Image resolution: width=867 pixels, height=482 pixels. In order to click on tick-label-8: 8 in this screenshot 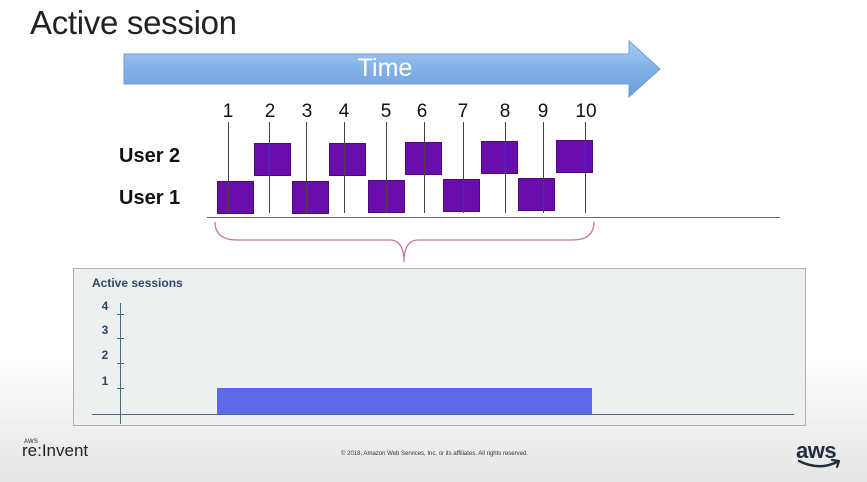, I will do `click(505, 111)`.